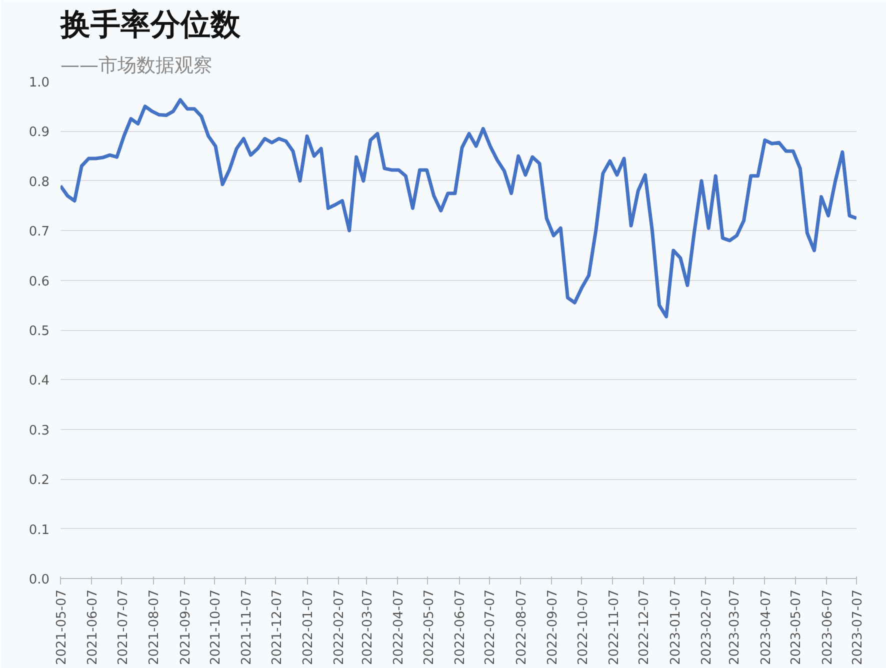  I want to click on x-tick-label: 2022-03-07, so click(368, 627).